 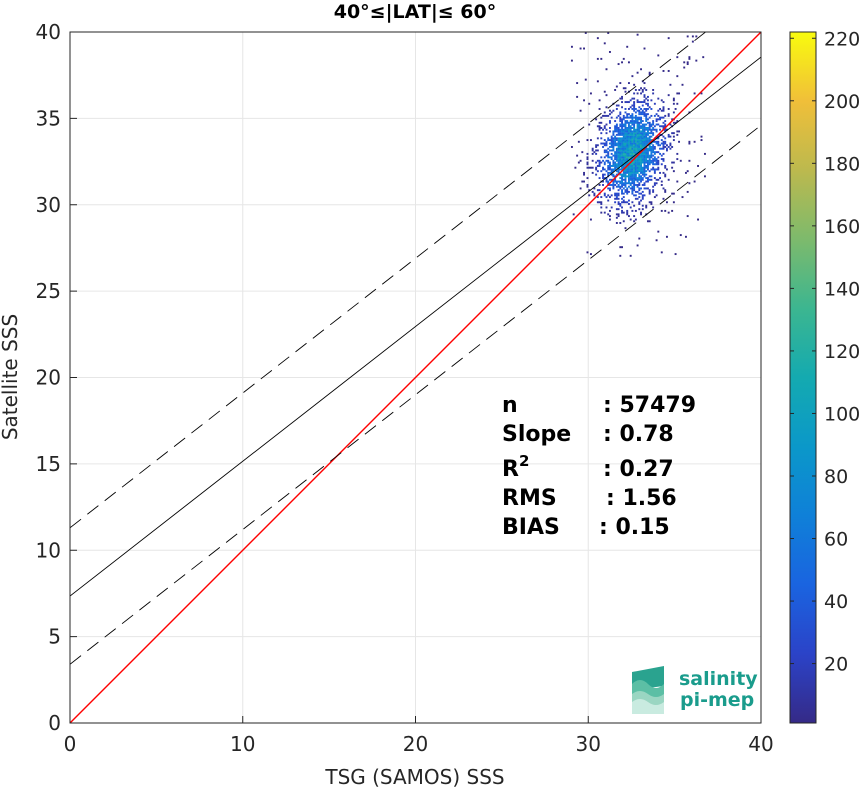 I want to click on y-tick-label: 35, so click(x=48, y=118).